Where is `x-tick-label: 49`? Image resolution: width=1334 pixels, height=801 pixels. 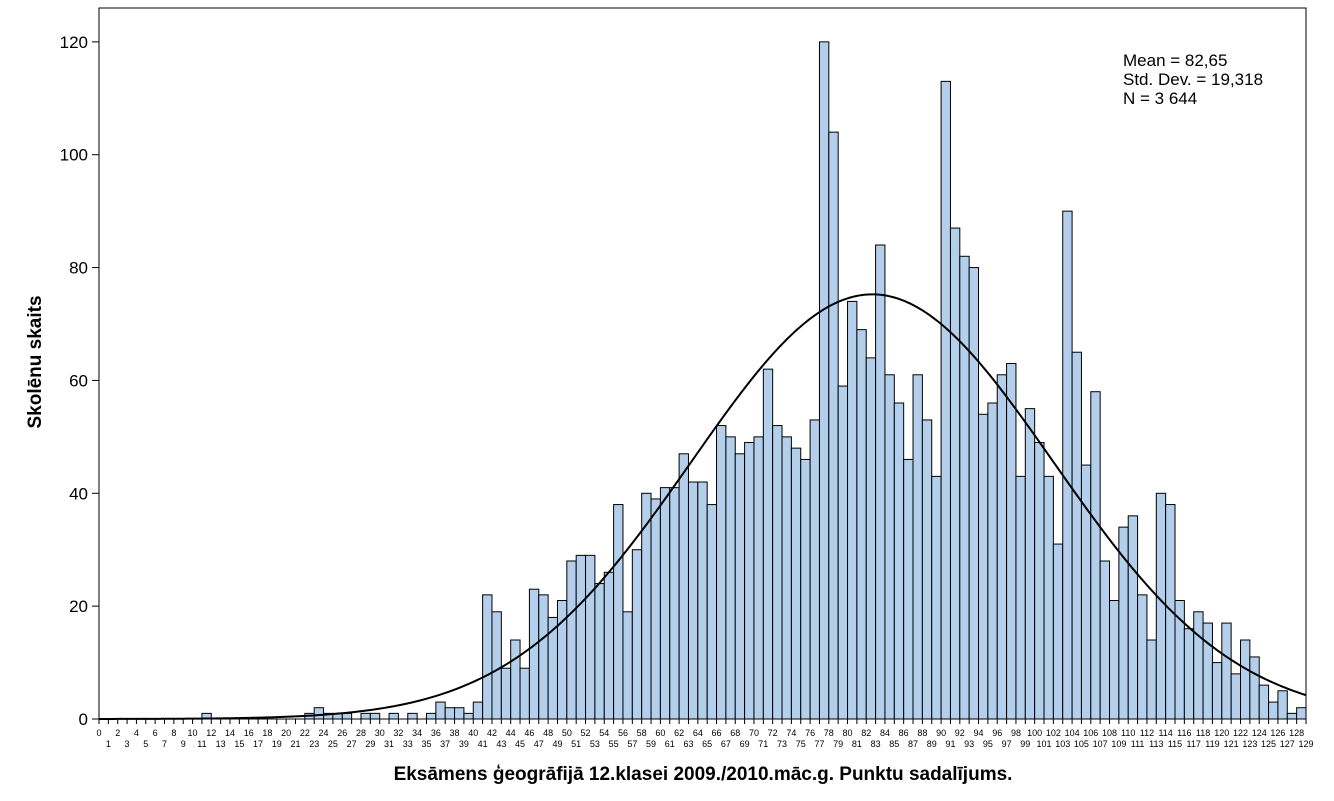
x-tick-label: 49 is located at coordinates (557, 744).